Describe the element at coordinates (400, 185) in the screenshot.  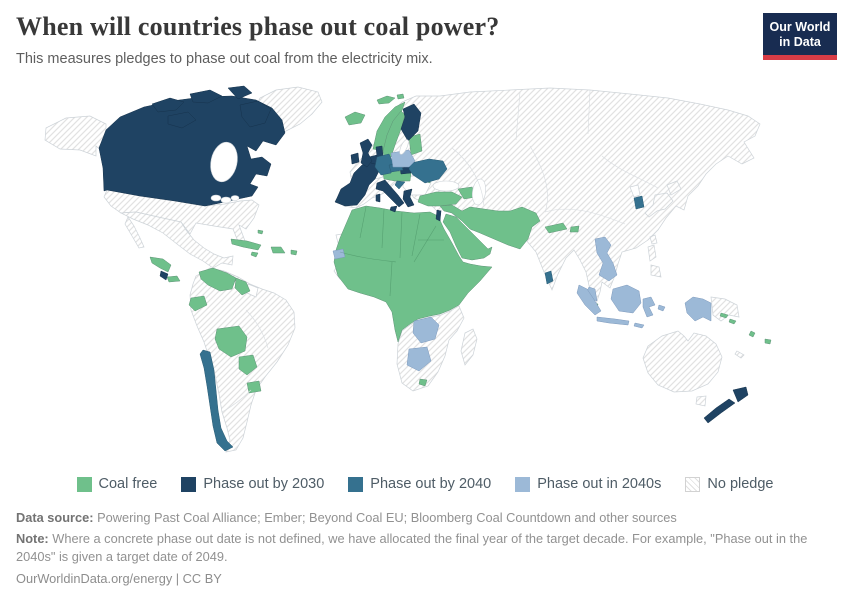
I see `region-croatia` at that location.